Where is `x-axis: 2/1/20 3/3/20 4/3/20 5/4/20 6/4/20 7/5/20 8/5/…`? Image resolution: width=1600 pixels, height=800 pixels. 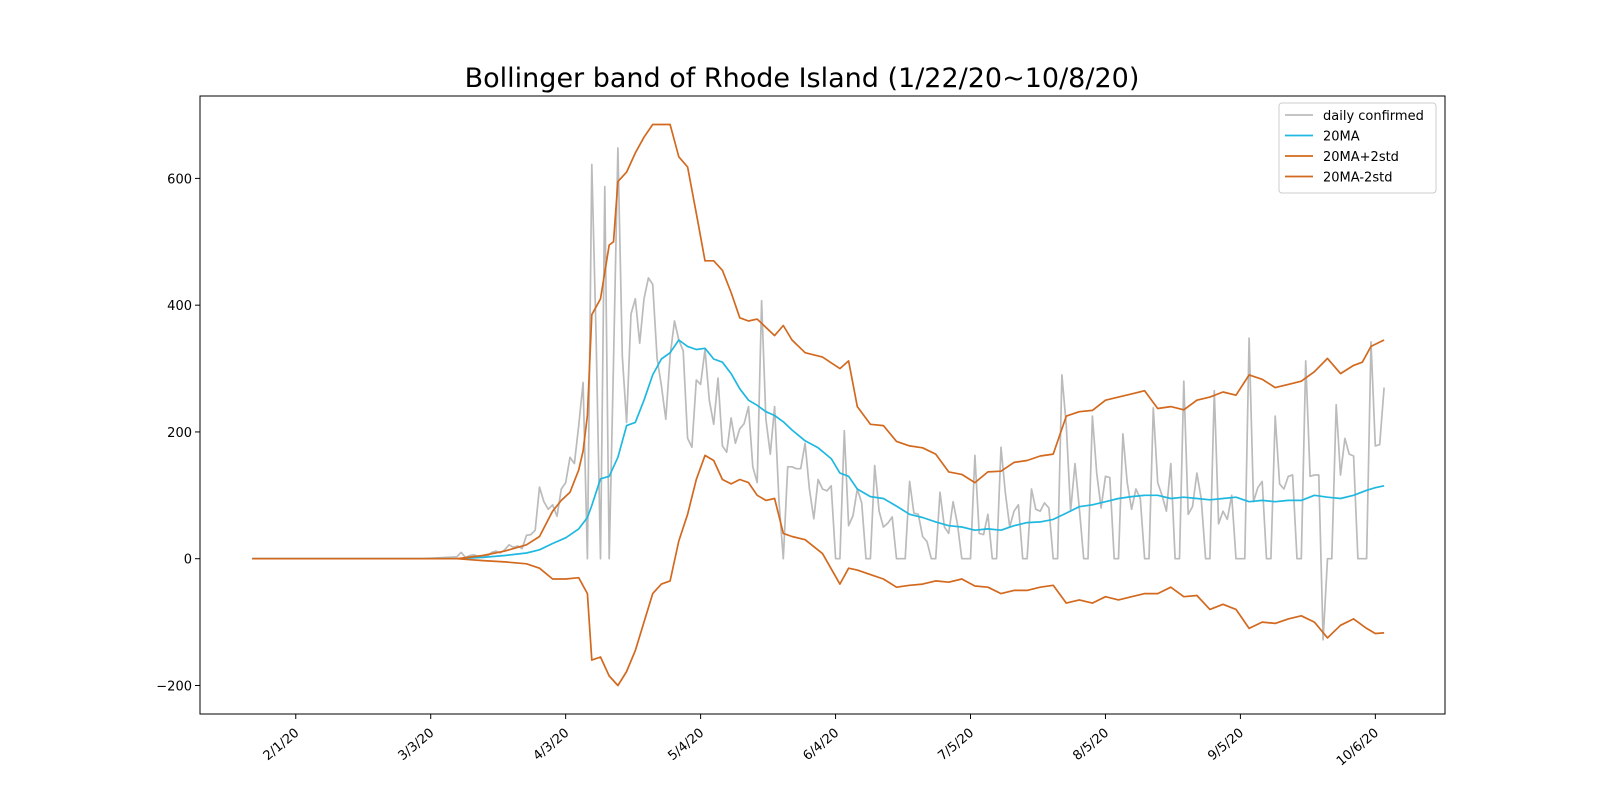
x-axis: 2/1/20 3/3/20 4/3/20 5/4/20 6/4/20 7/5/20 8/5/… is located at coordinates (821, 741).